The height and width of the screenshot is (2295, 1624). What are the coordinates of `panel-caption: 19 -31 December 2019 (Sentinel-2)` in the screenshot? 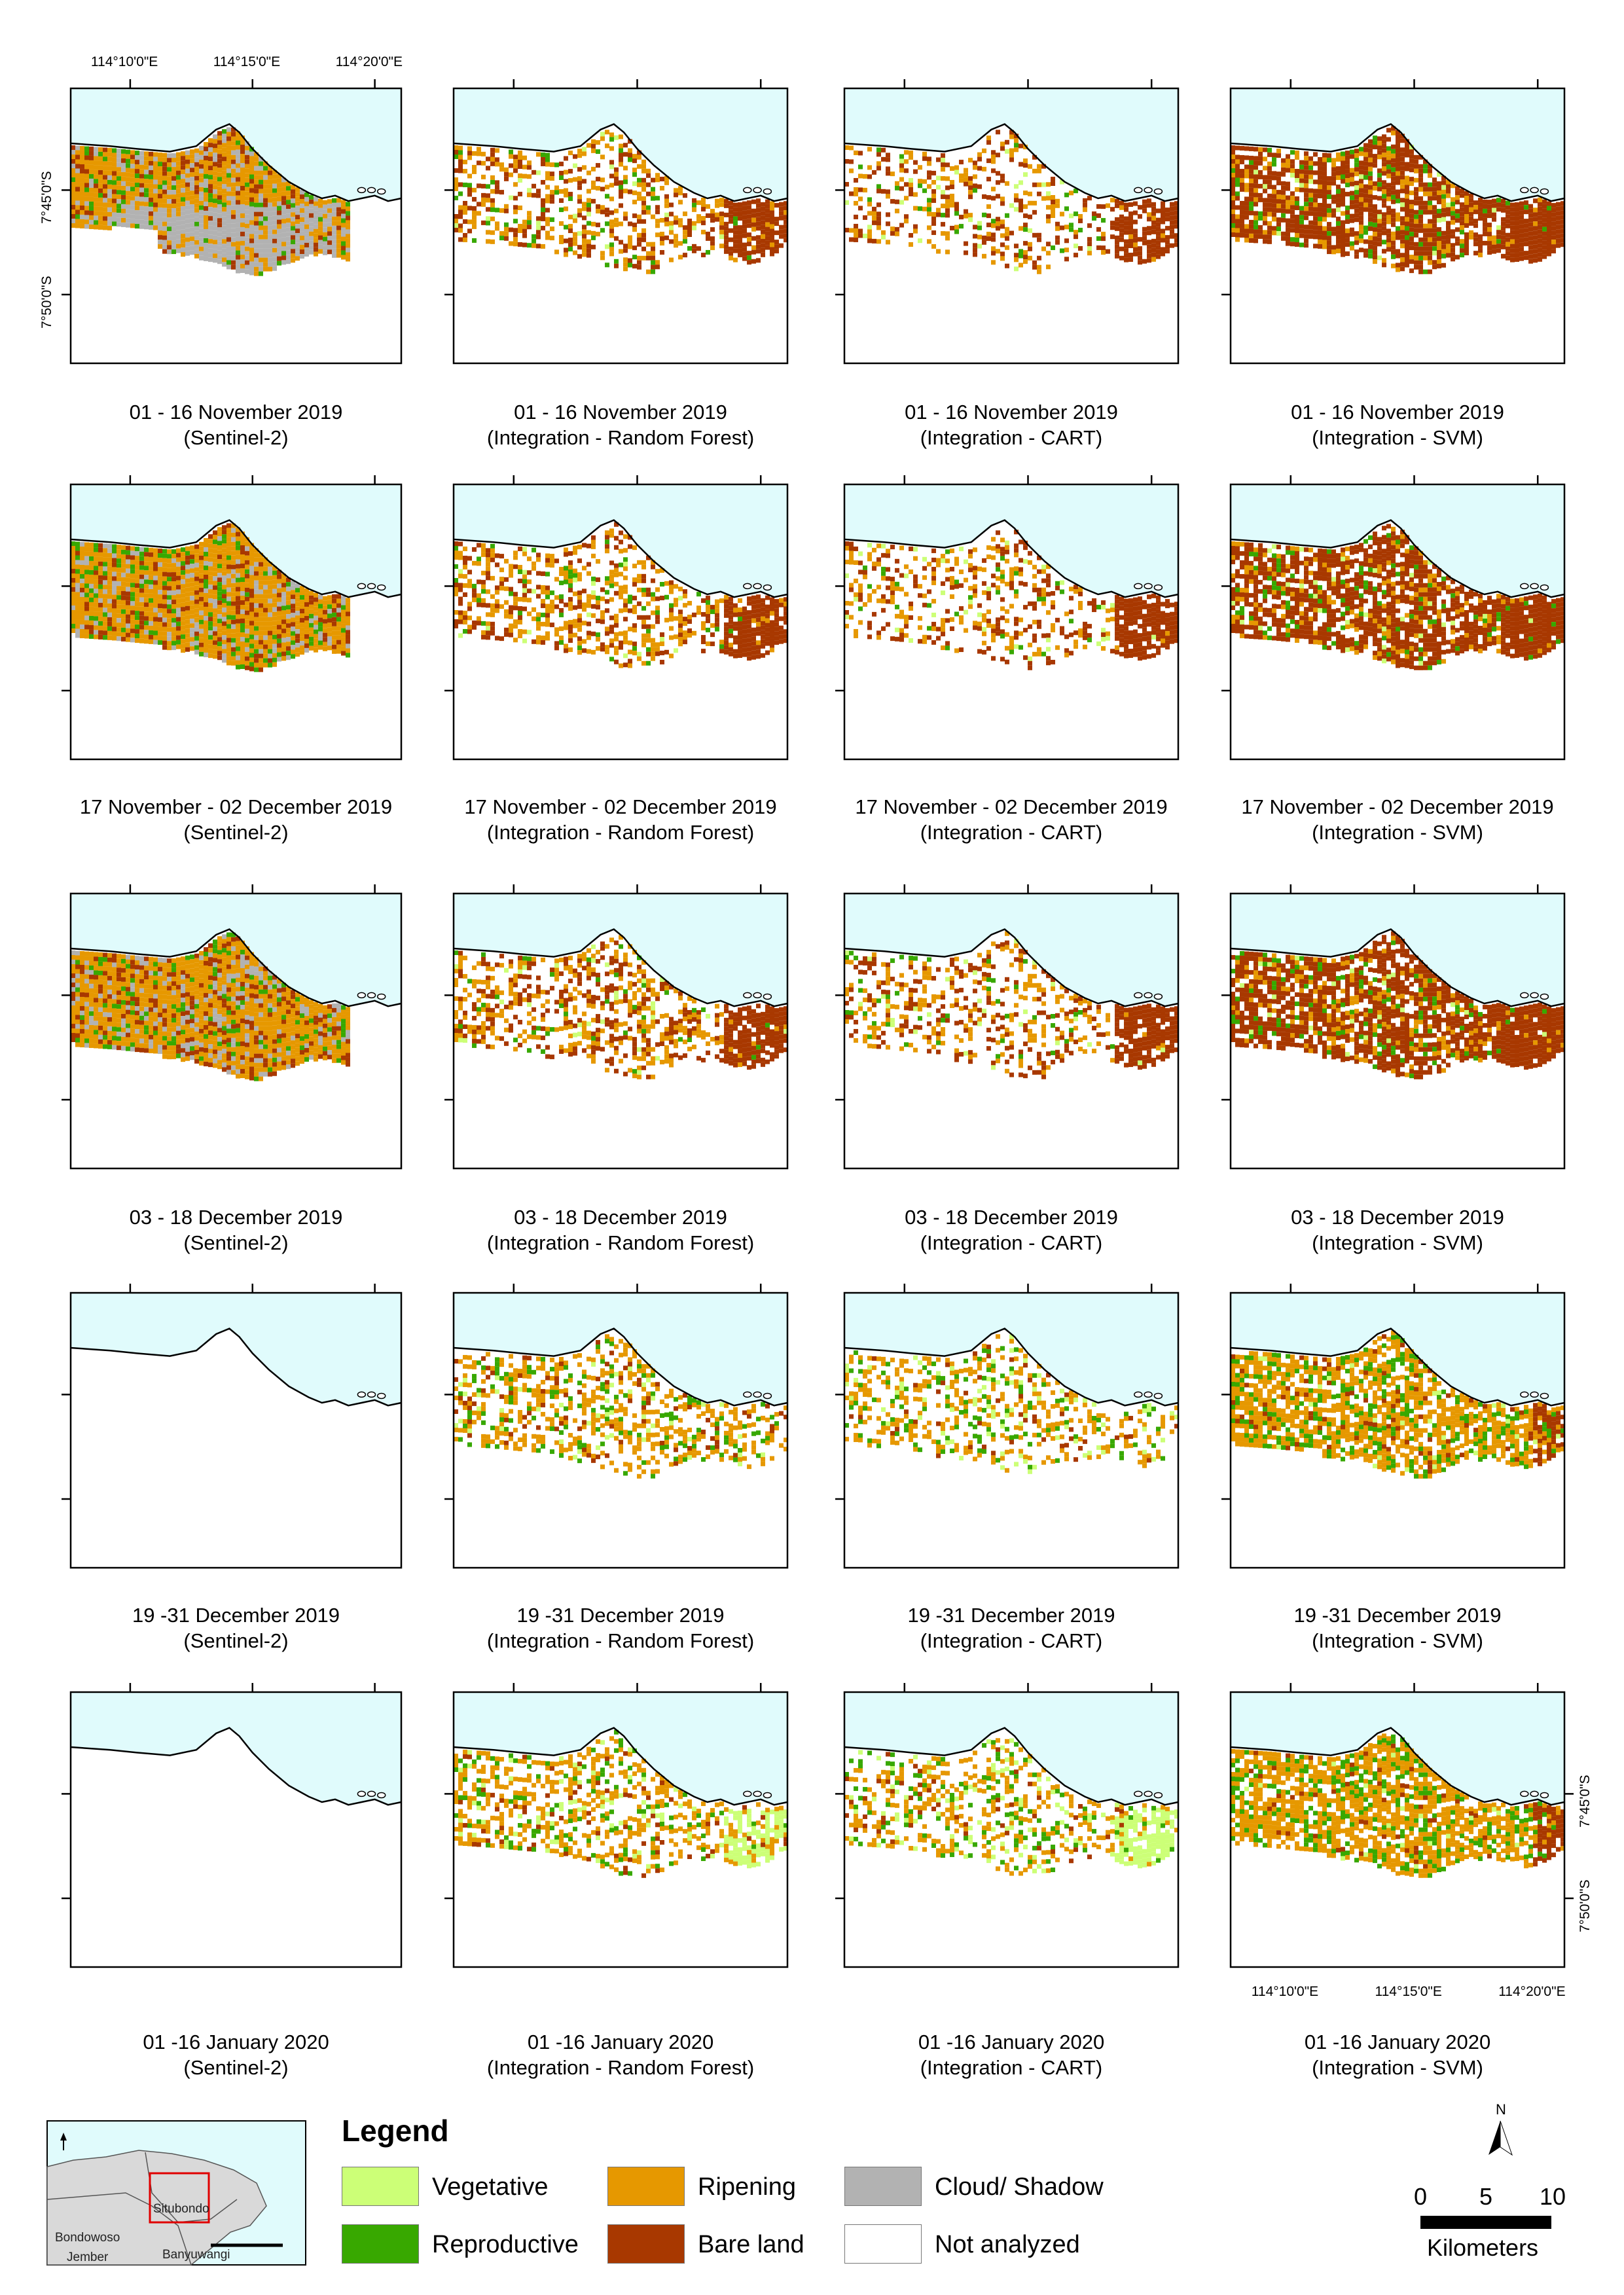 It's located at (236, 1627).